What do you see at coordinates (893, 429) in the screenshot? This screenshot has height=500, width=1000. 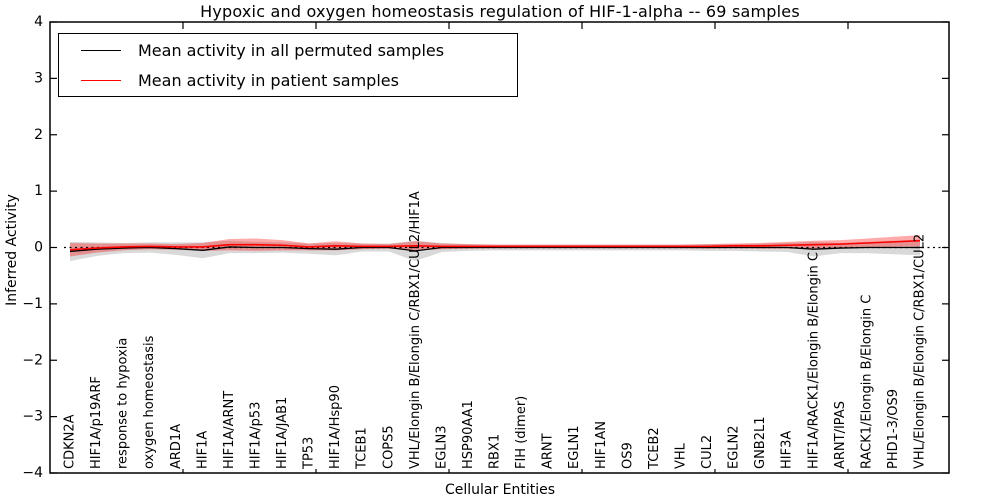 I see `entity-label: PHD1-3/OS9` at bounding box center [893, 429].